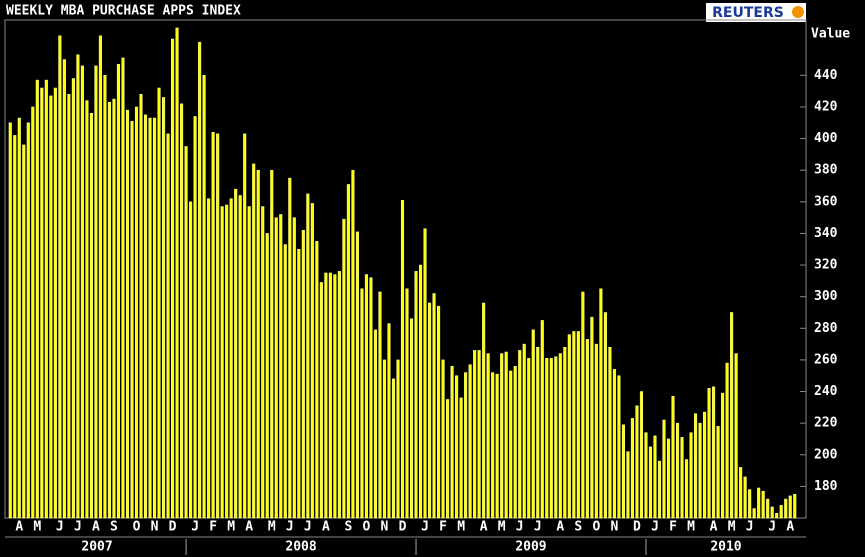 This screenshot has height=557, width=865. Describe the element at coordinates (530, 547) in the screenshot. I see `year-label: 2009` at that location.